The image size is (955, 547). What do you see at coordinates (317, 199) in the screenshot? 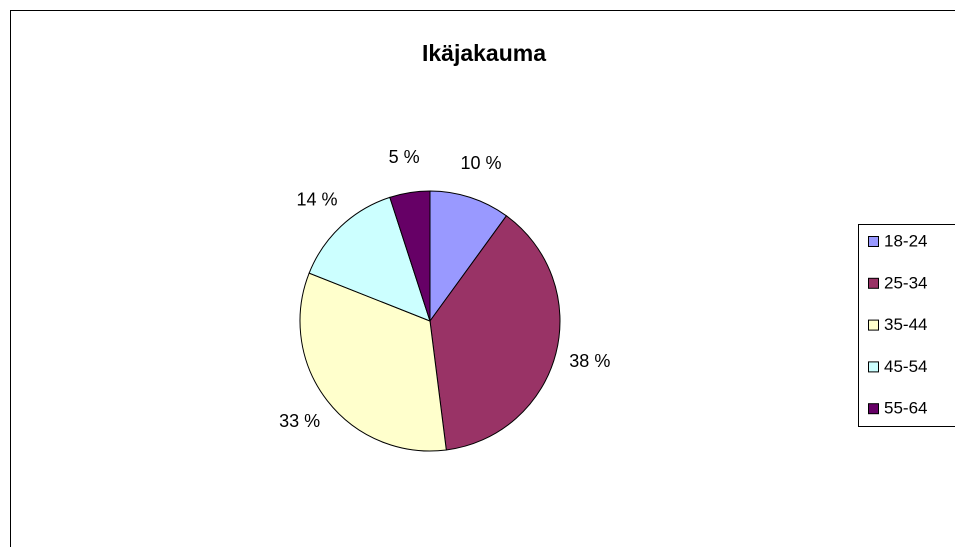
I see `data-label: 14 %` at bounding box center [317, 199].